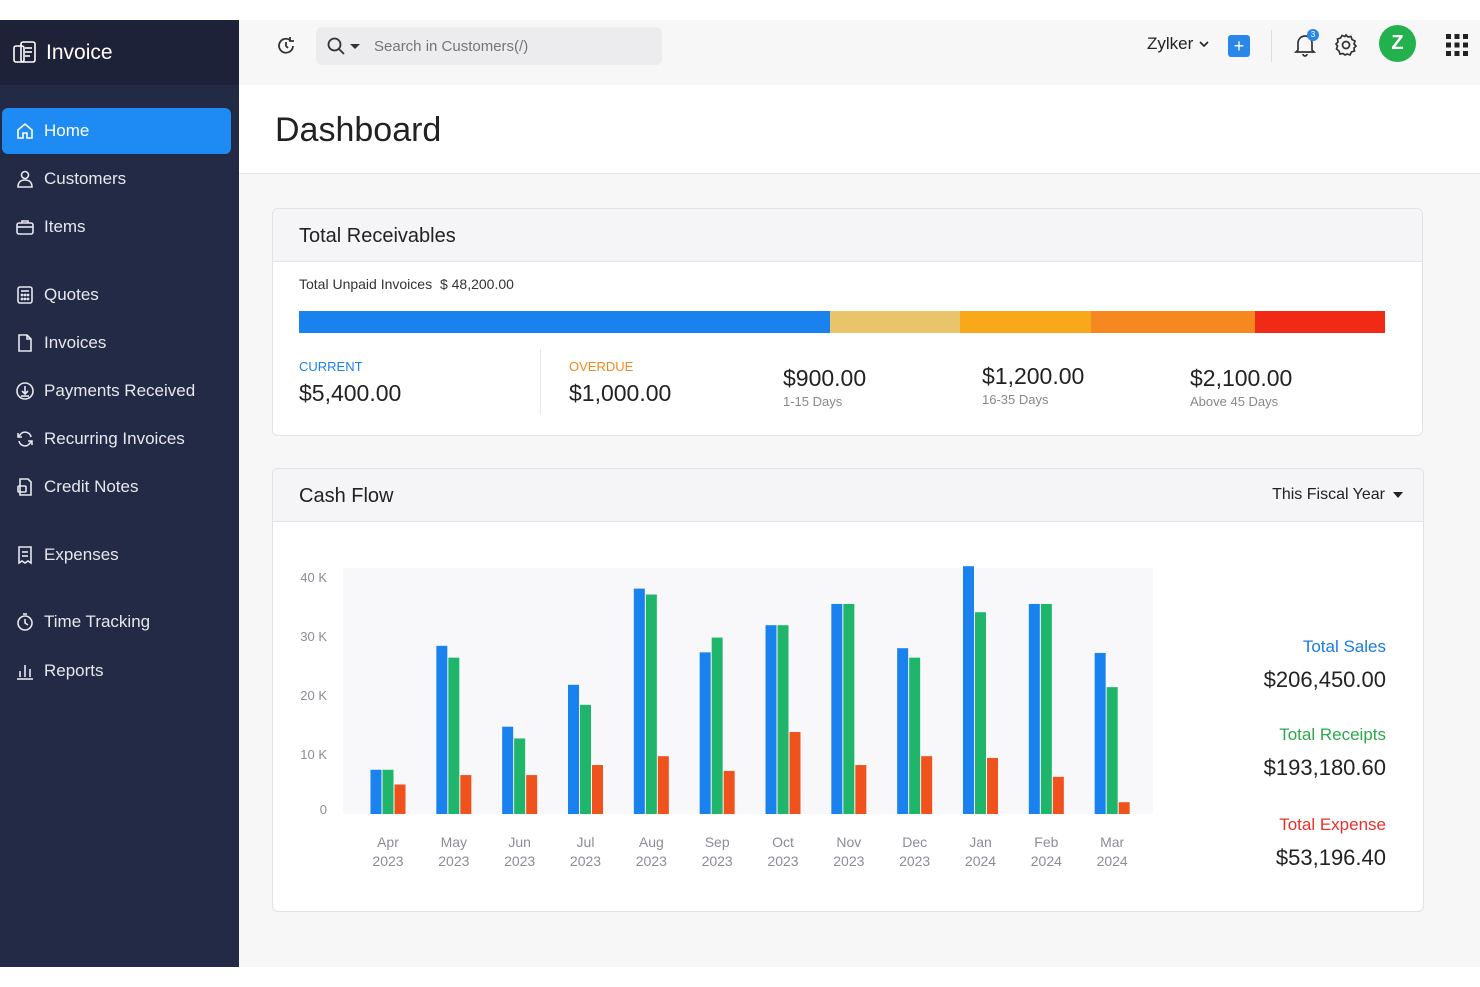  Describe the element at coordinates (116, 227) in the screenshot. I see `sidebar-item-items: Items` at that location.